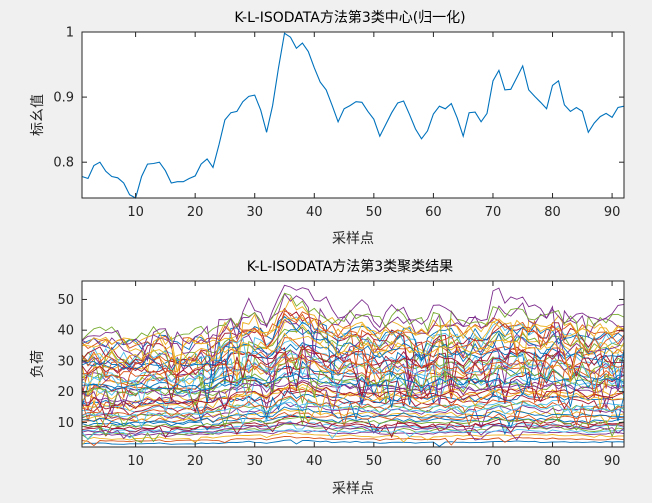 The height and width of the screenshot is (503, 652). What do you see at coordinates (433, 212) in the screenshot?
I see `chart1-x-tick-label: 60` at bounding box center [433, 212].